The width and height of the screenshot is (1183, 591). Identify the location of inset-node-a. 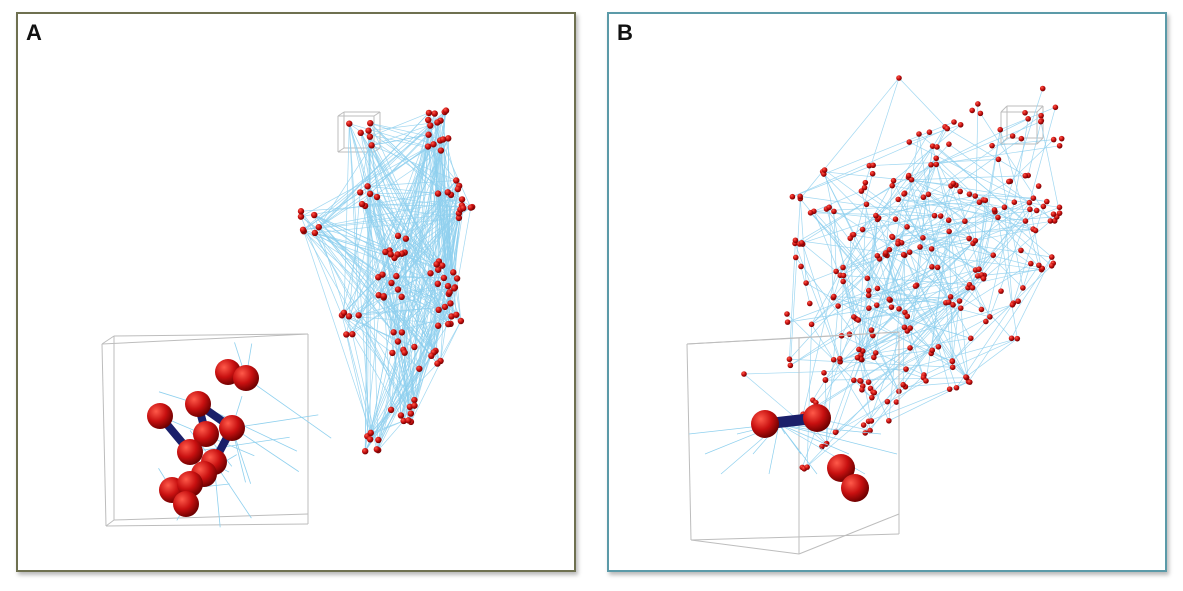
(246, 378).